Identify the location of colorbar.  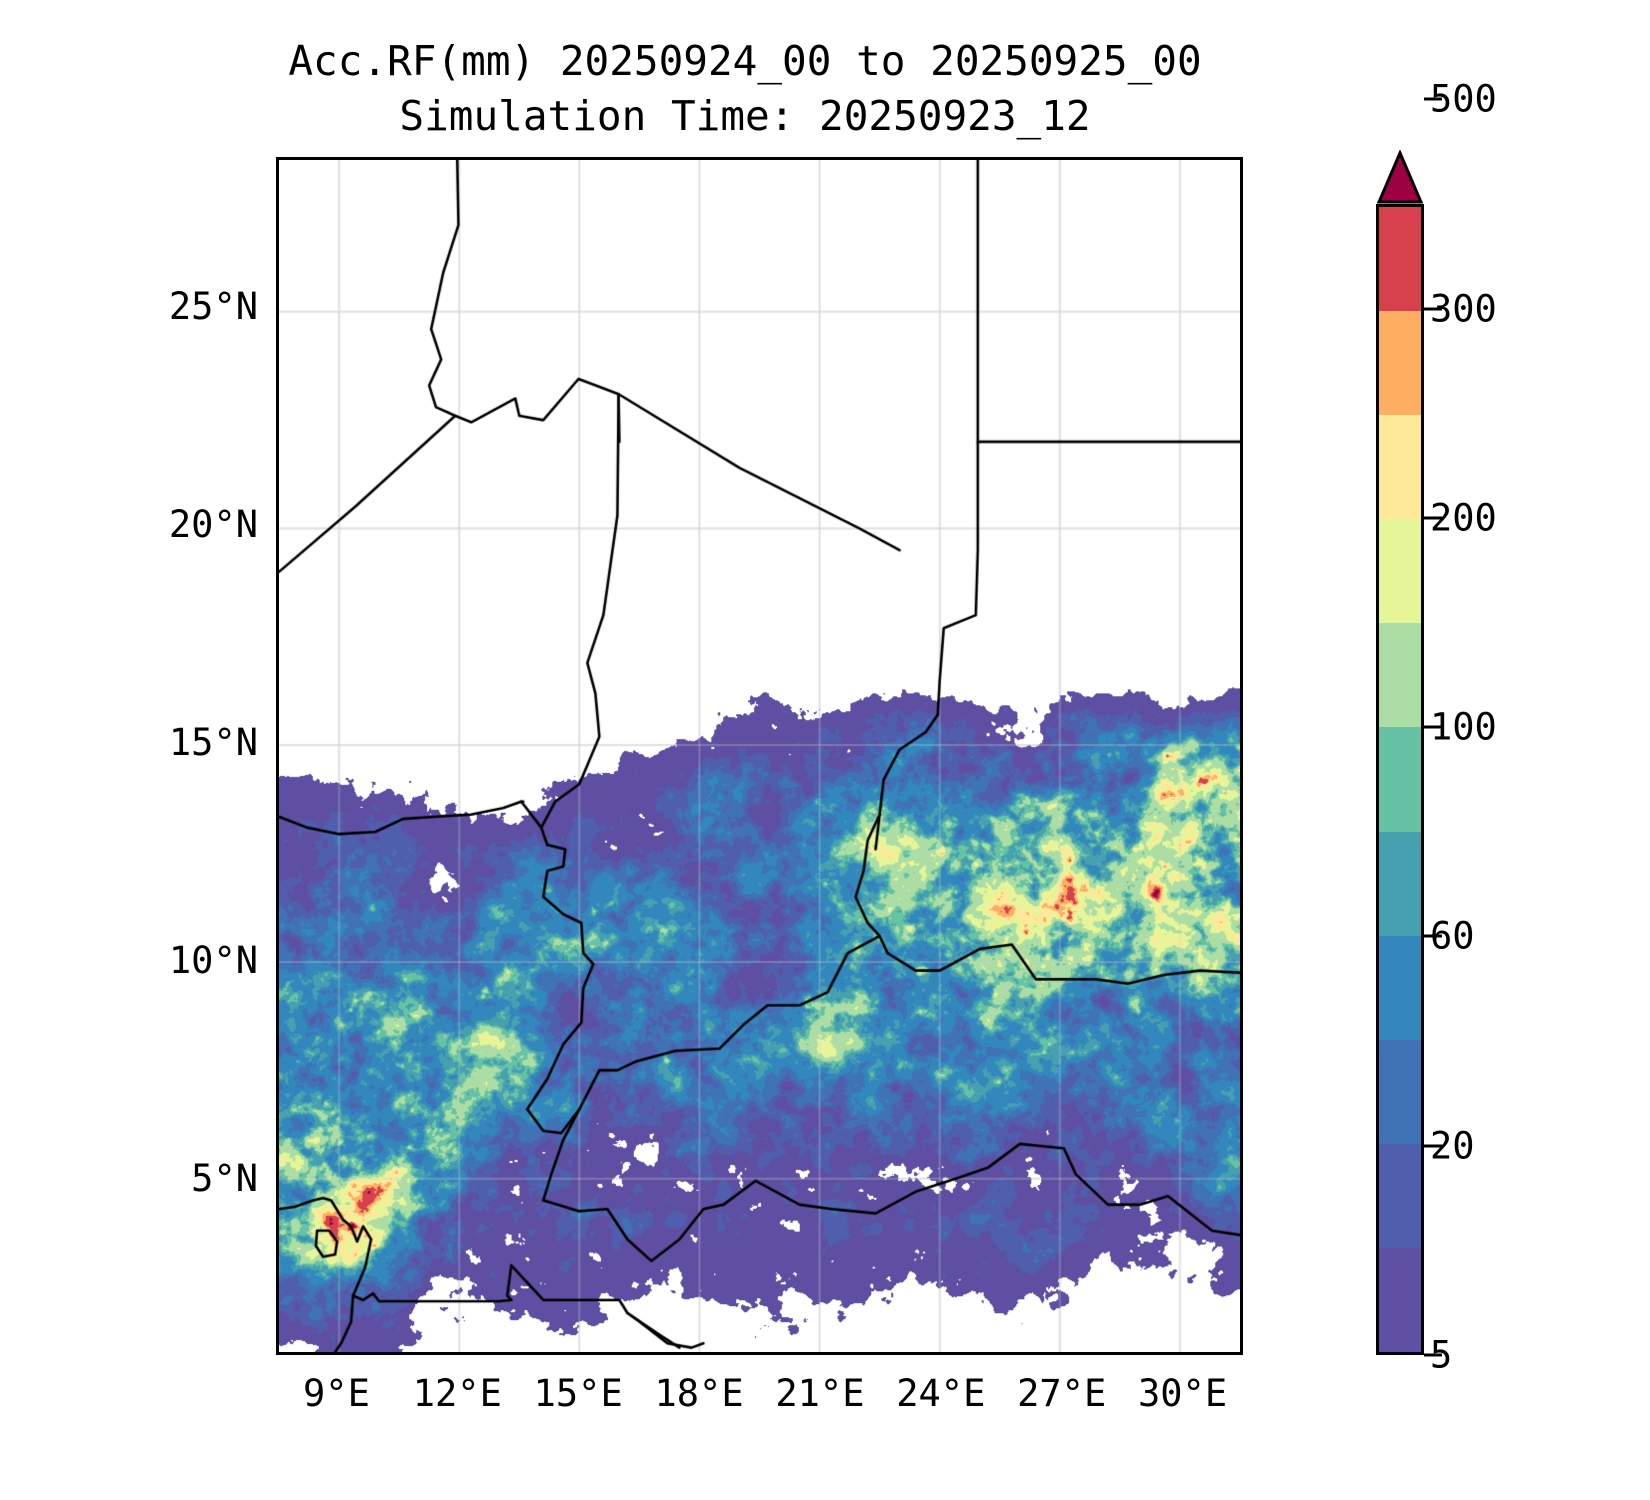
(1400, 752).